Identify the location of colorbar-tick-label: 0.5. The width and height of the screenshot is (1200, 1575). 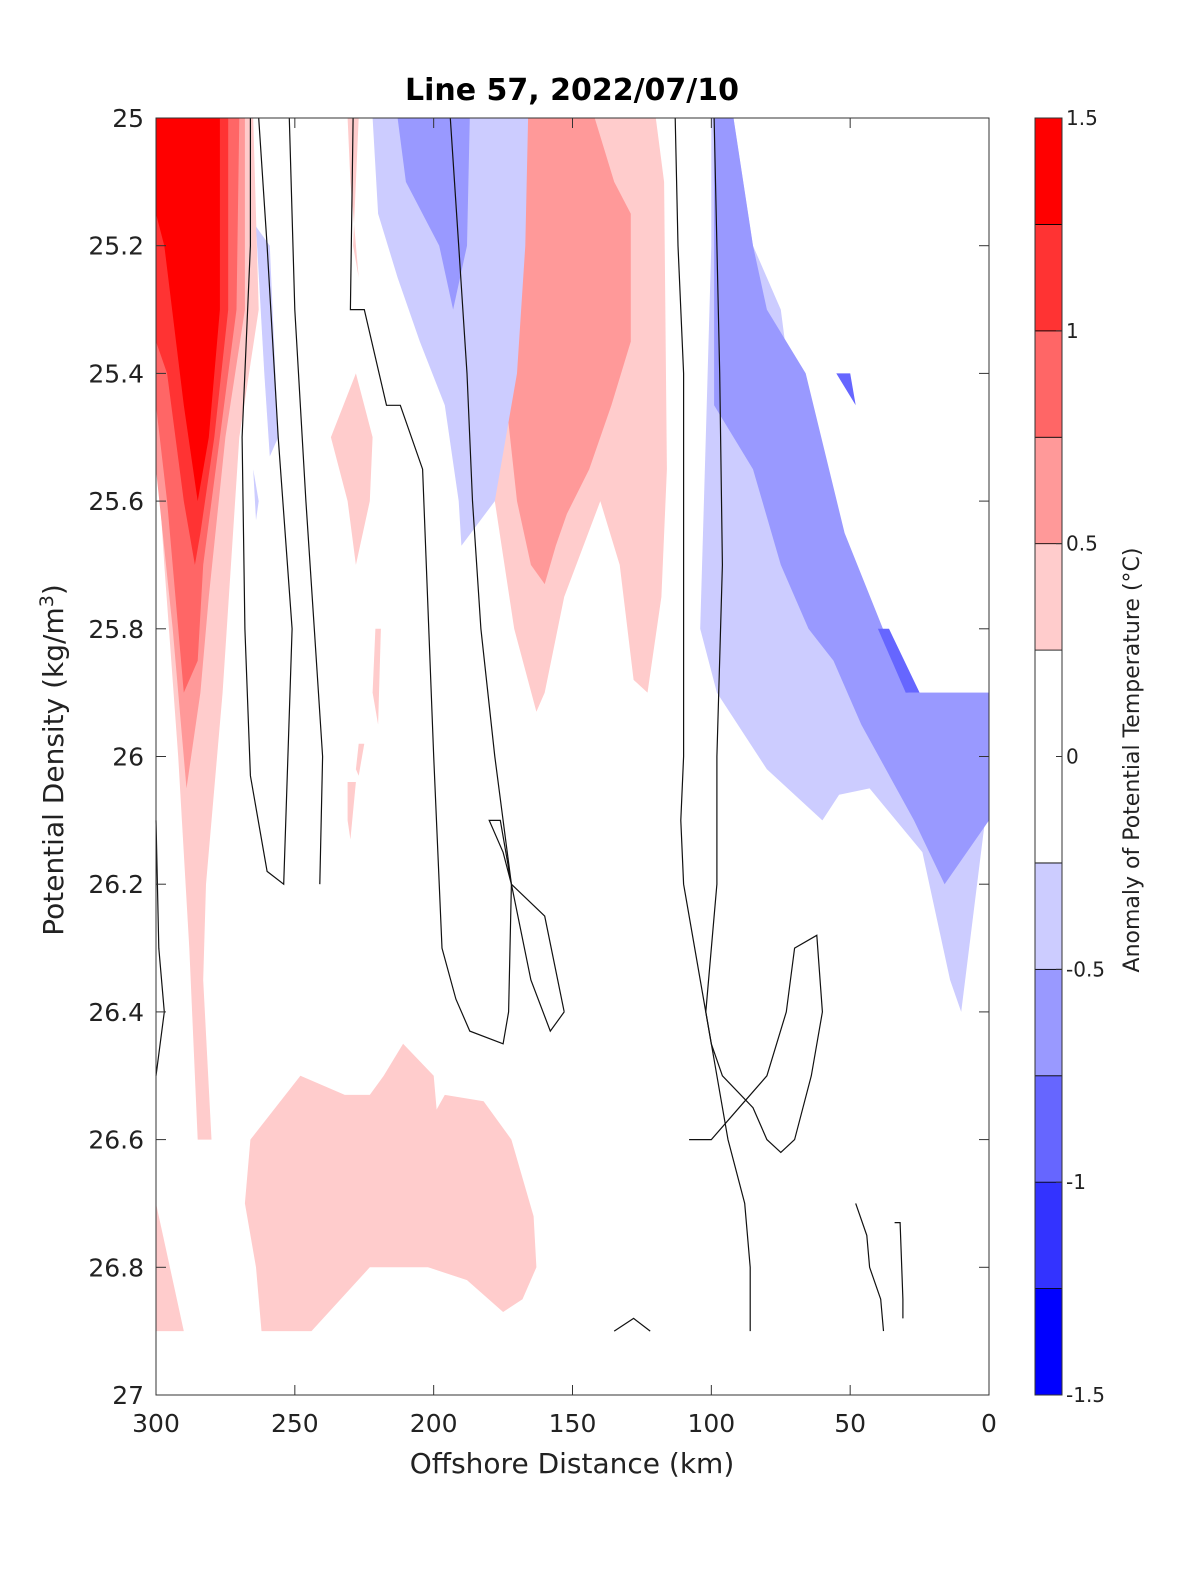
(1082, 544).